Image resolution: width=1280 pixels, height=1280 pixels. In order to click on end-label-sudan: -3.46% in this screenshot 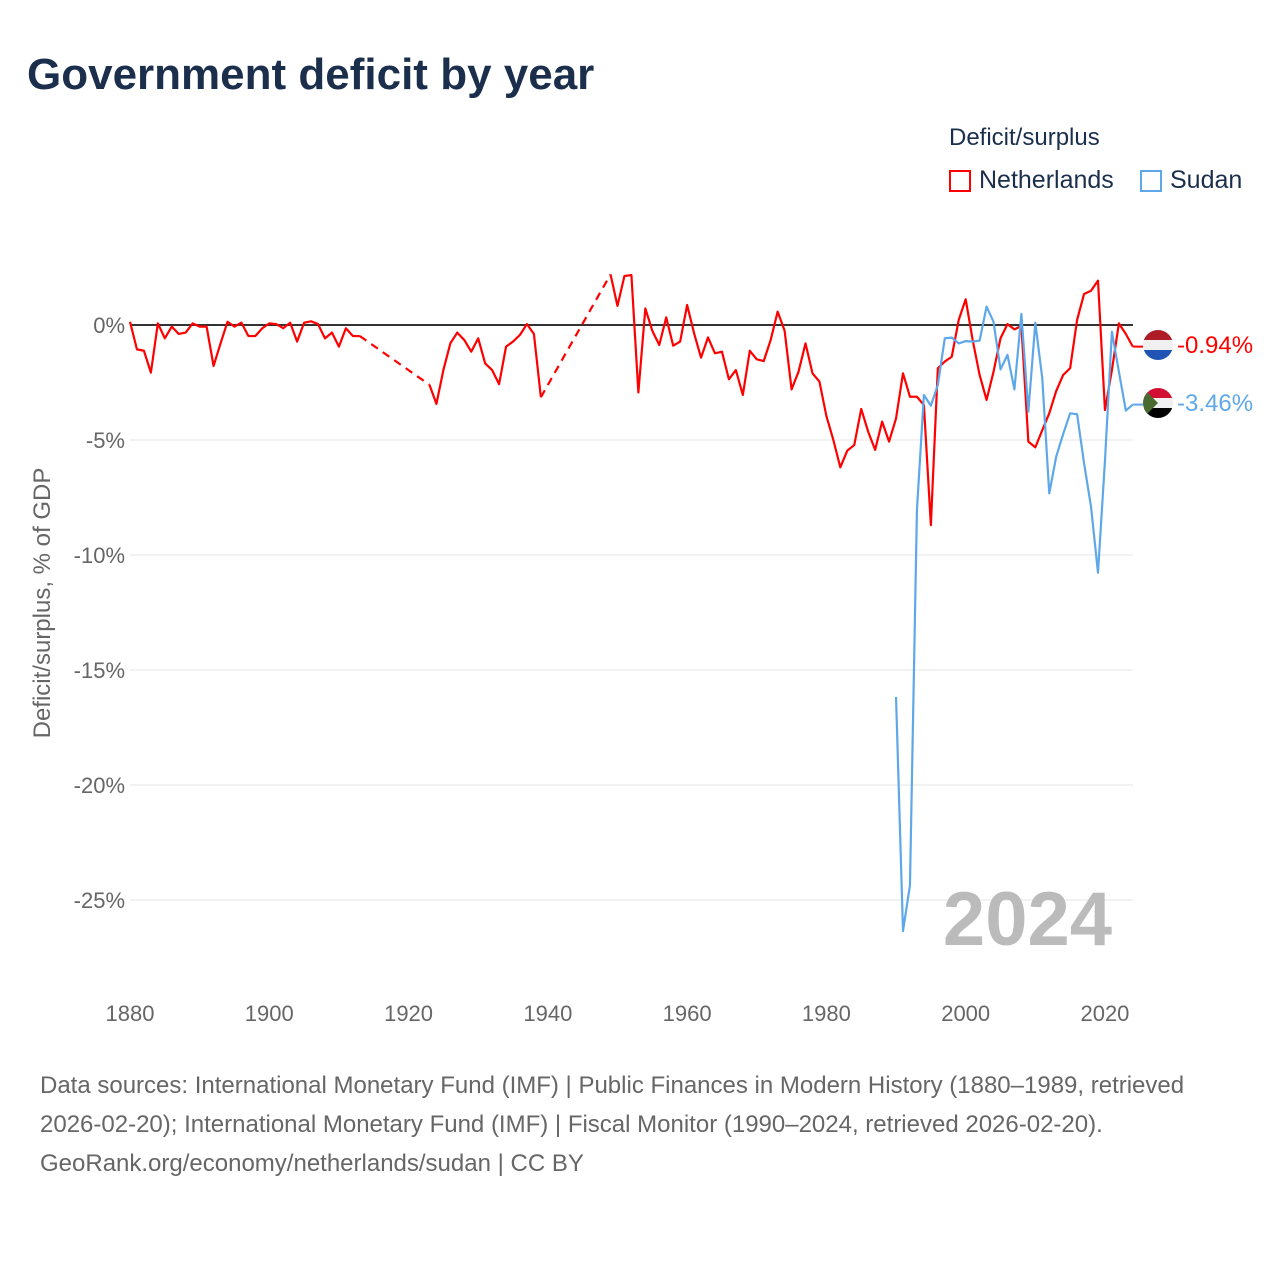, I will do `click(1215, 403)`.